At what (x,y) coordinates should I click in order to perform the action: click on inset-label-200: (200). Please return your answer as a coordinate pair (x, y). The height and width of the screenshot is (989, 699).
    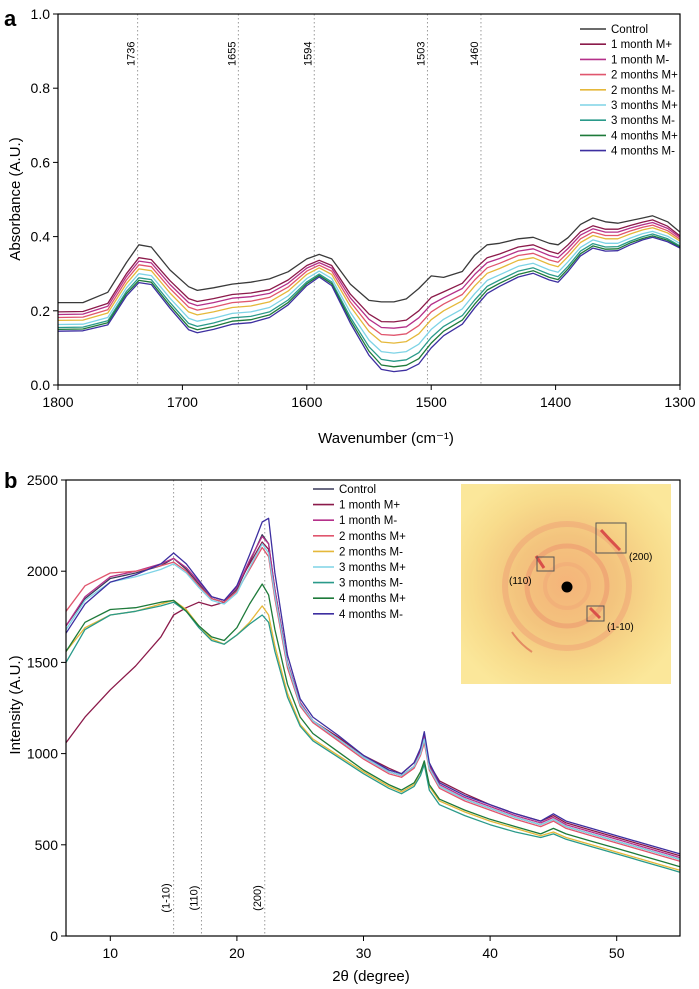
    Looking at the image, I should click on (640, 557).